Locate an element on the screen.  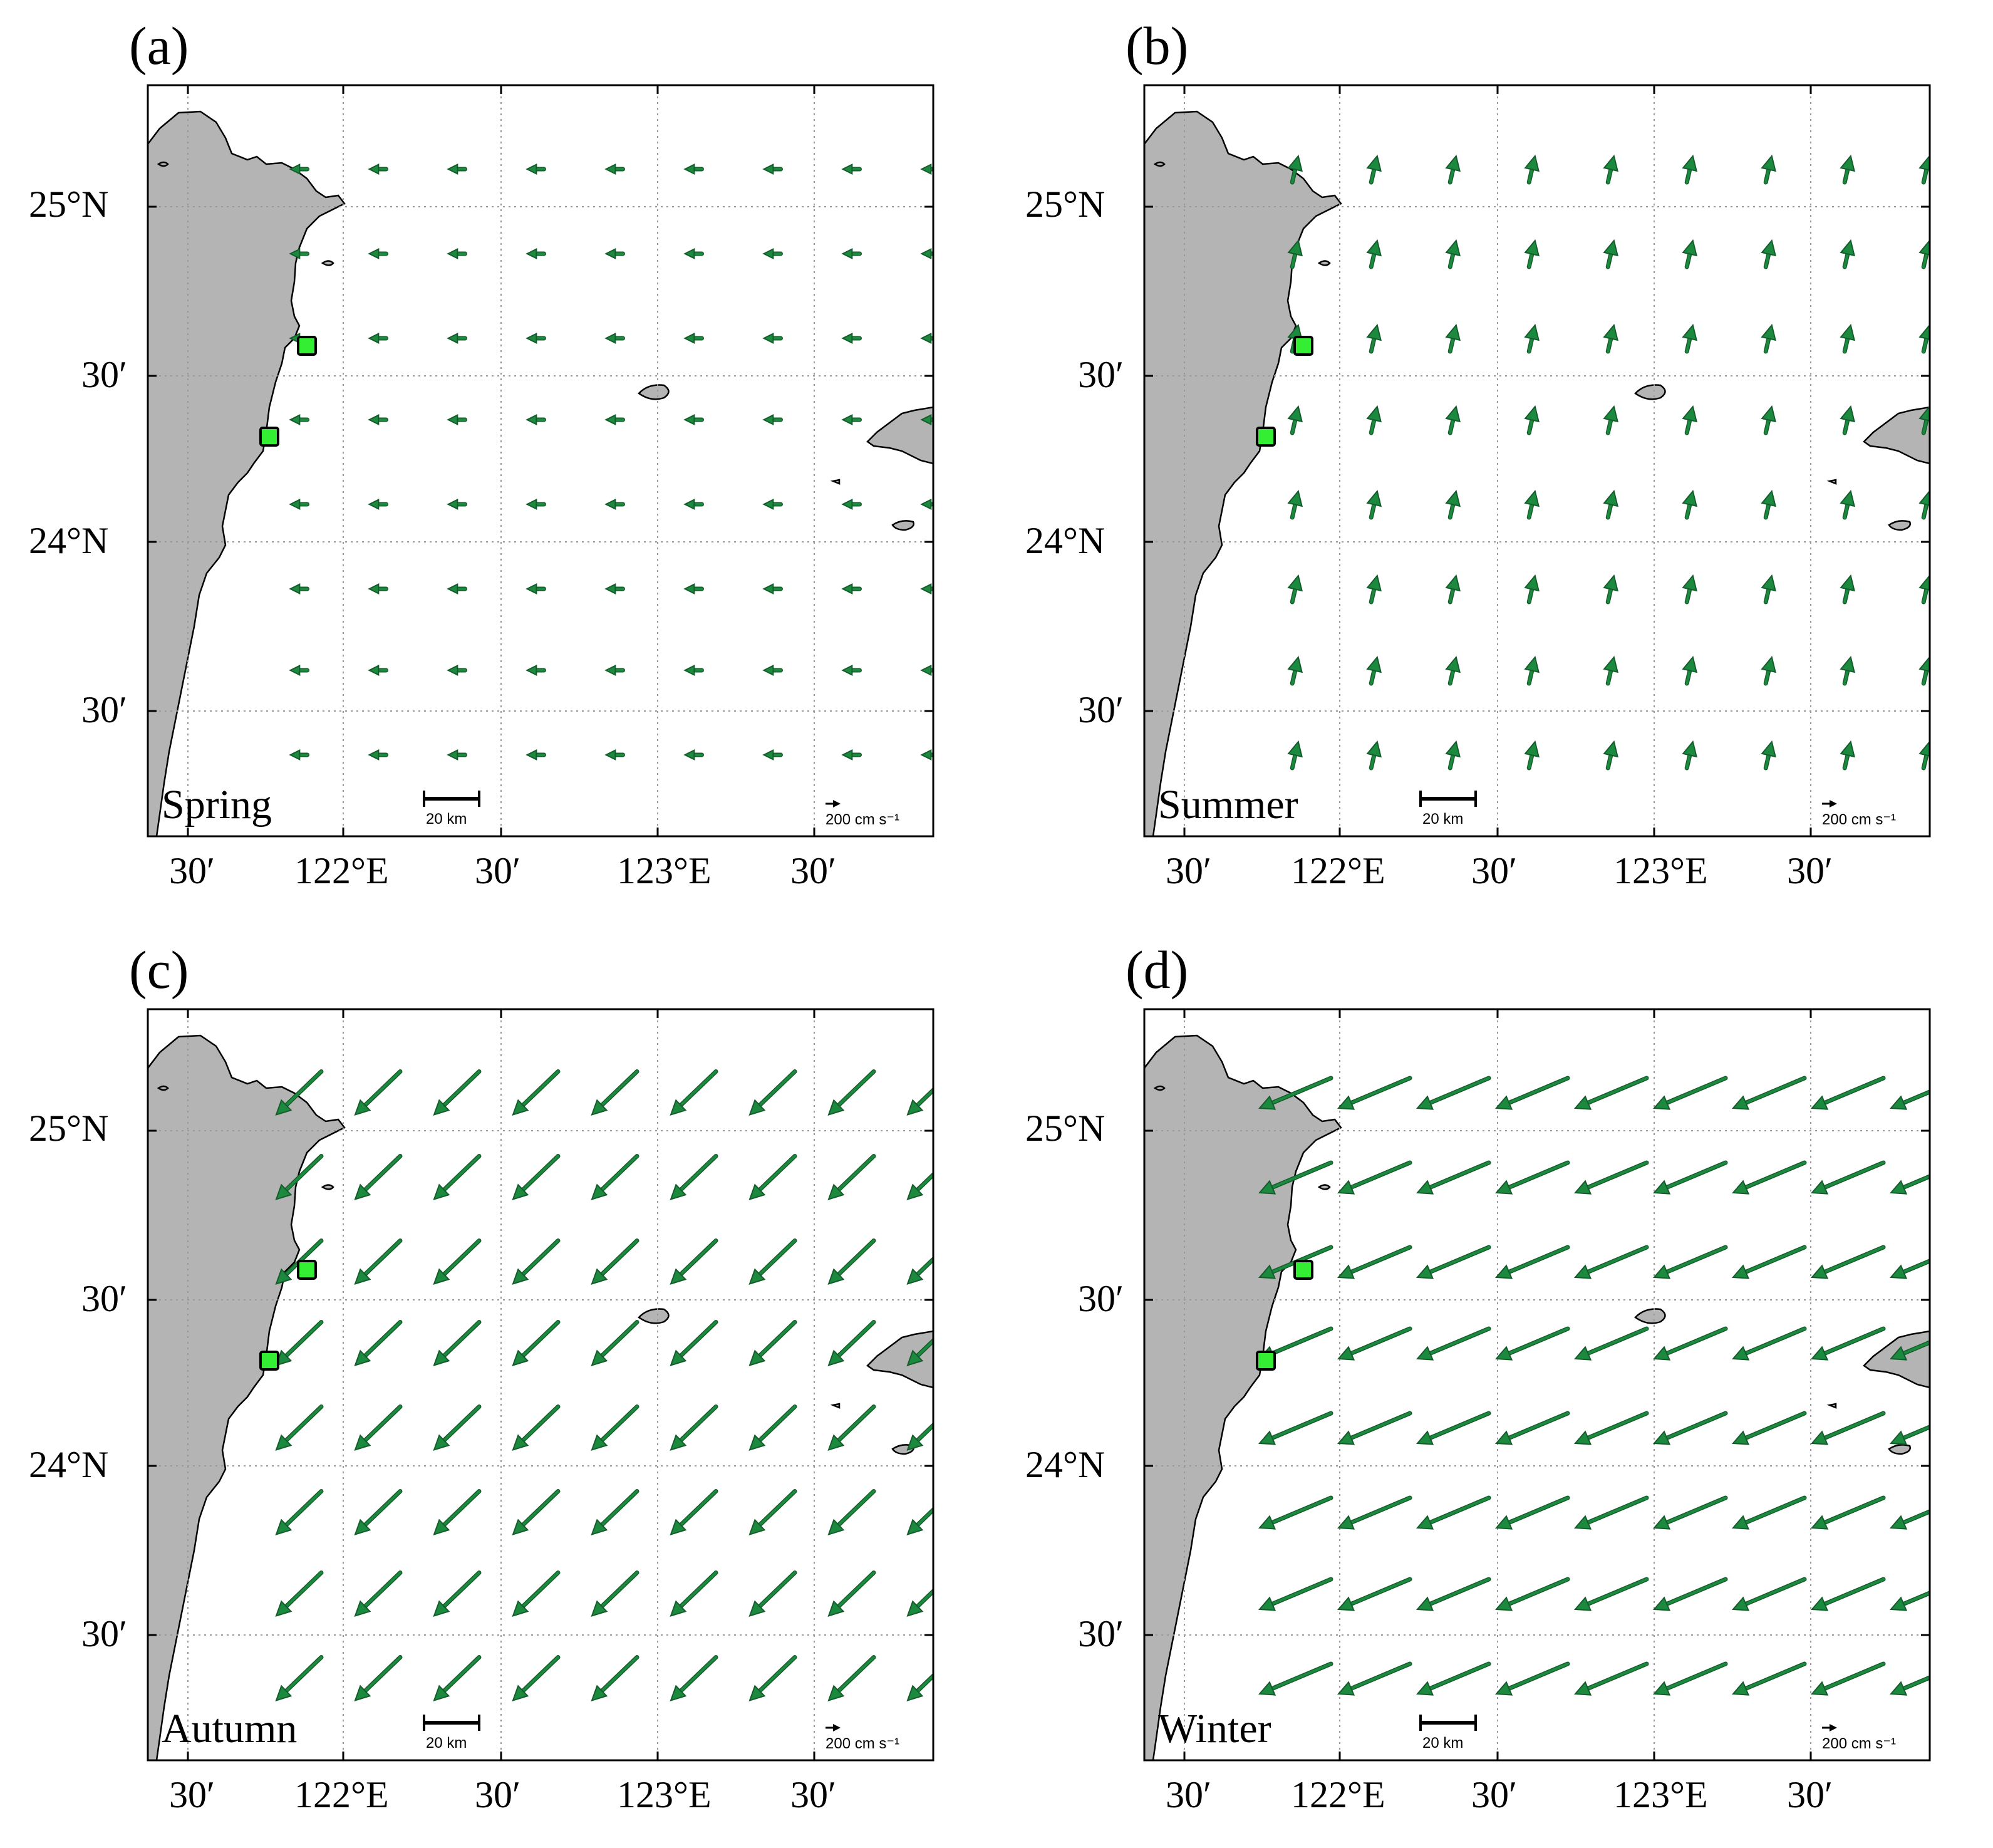
yonaguni-landmass is located at coordinates (900, 435).